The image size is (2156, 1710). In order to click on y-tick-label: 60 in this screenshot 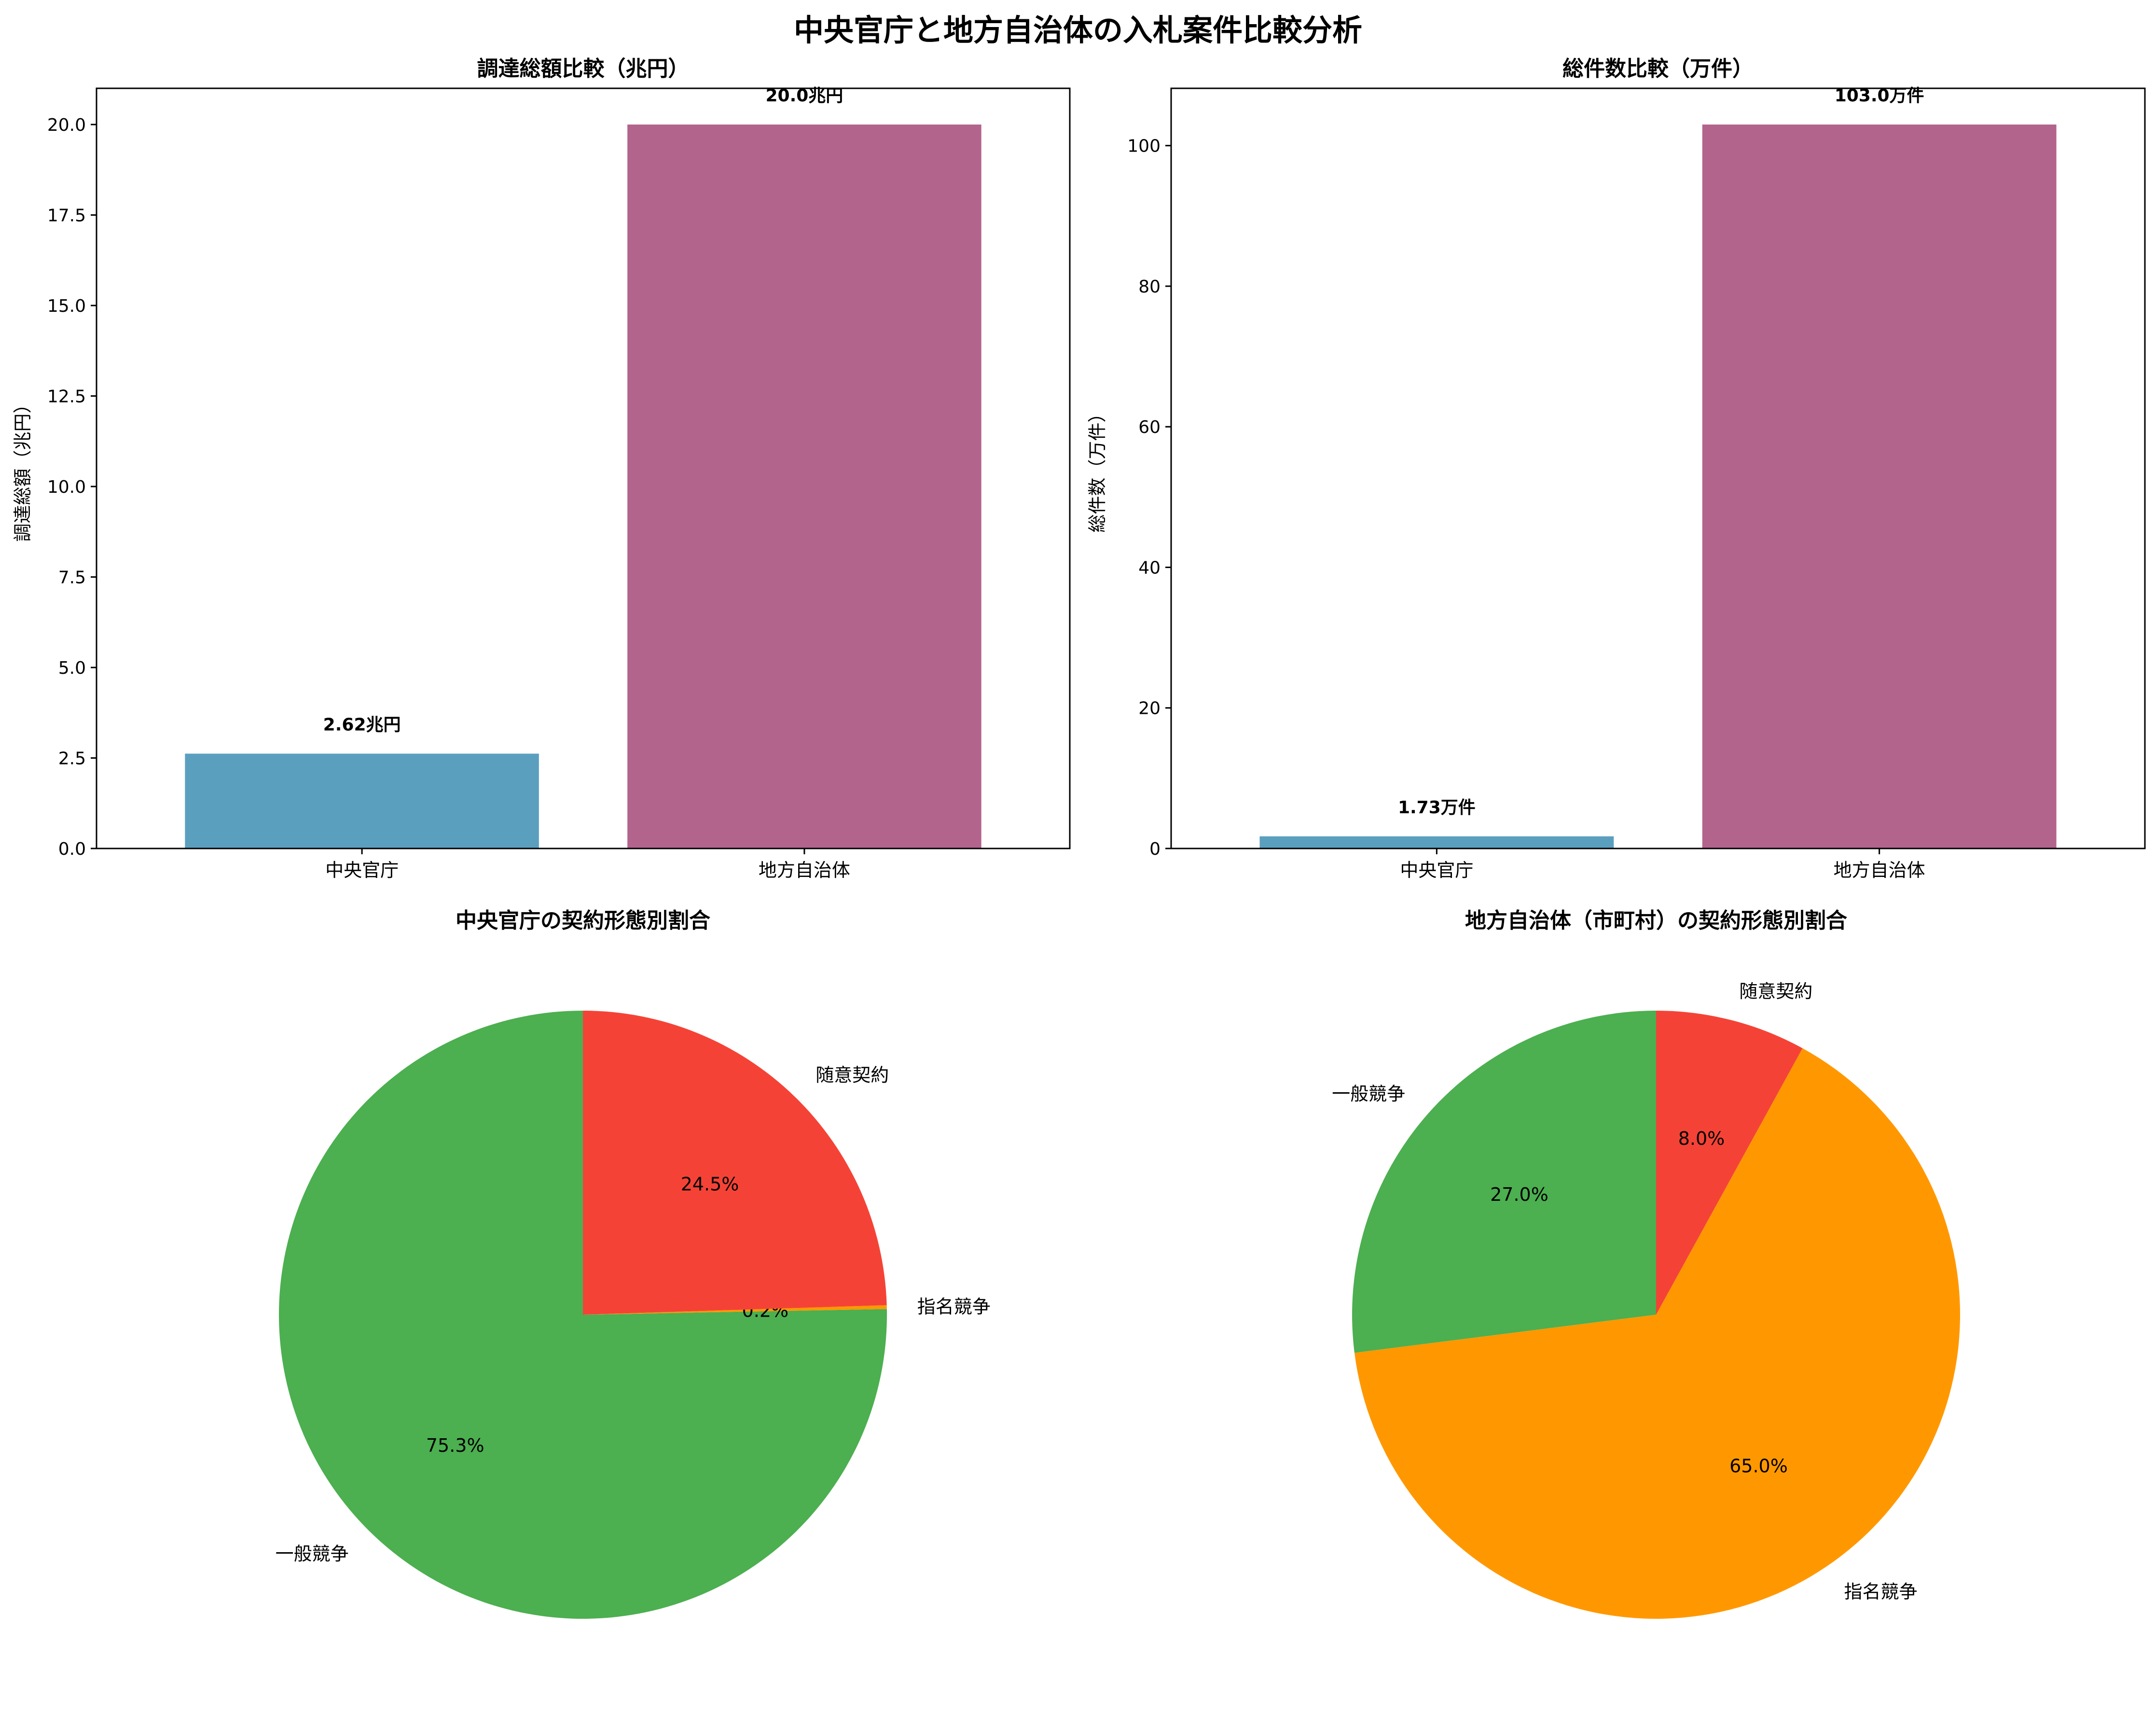, I will do `click(1149, 427)`.